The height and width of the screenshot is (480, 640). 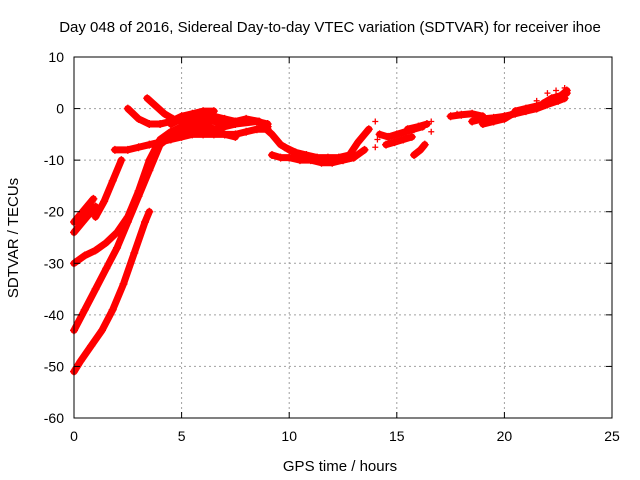 What do you see at coordinates (54, 160) in the screenshot?
I see `y-tick-label: -10` at bounding box center [54, 160].